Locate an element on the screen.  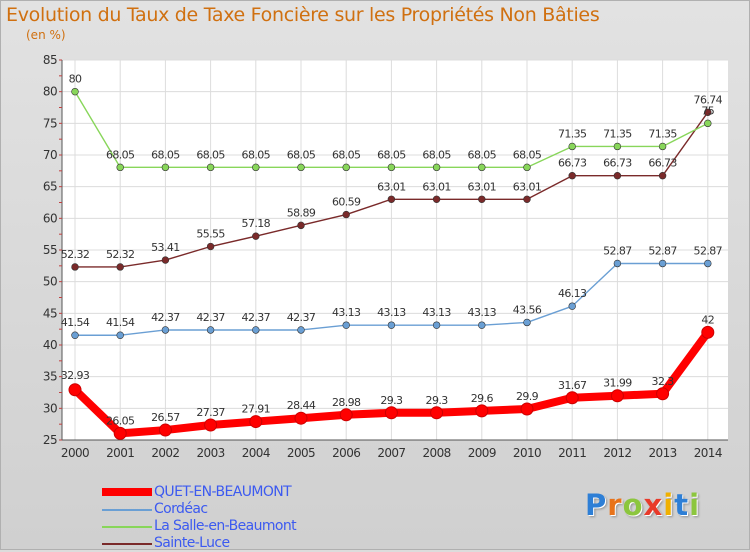
data-label: 27.37 is located at coordinates (210, 412).